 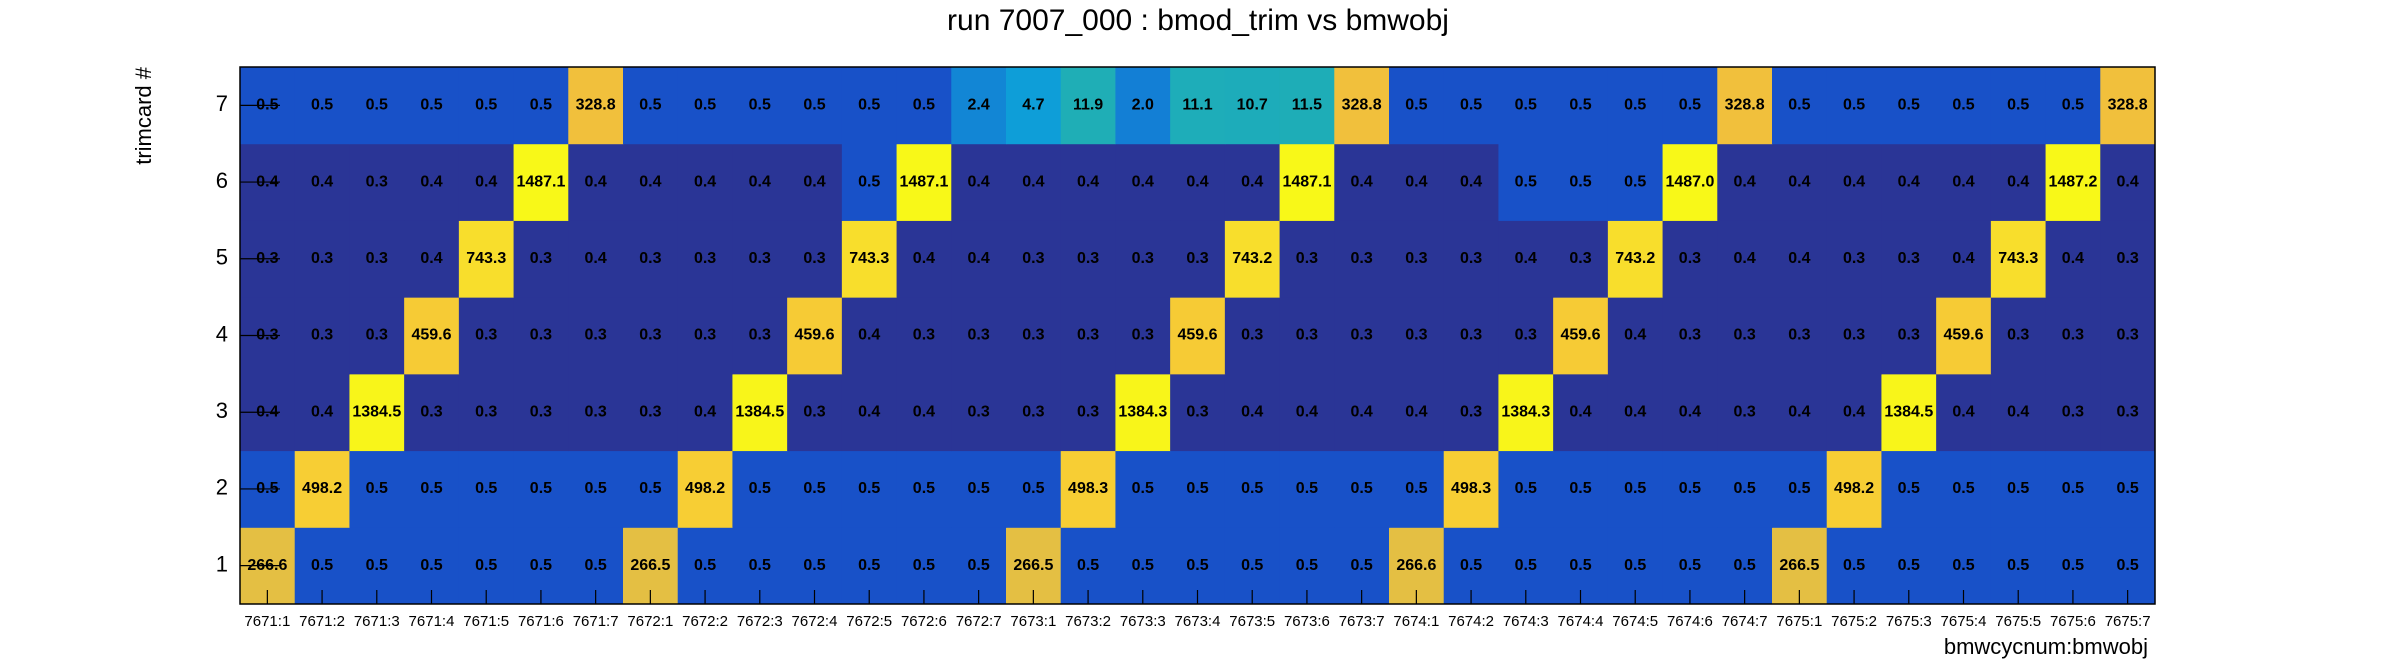 I want to click on cell-label: 328.8, so click(x=1745, y=105).